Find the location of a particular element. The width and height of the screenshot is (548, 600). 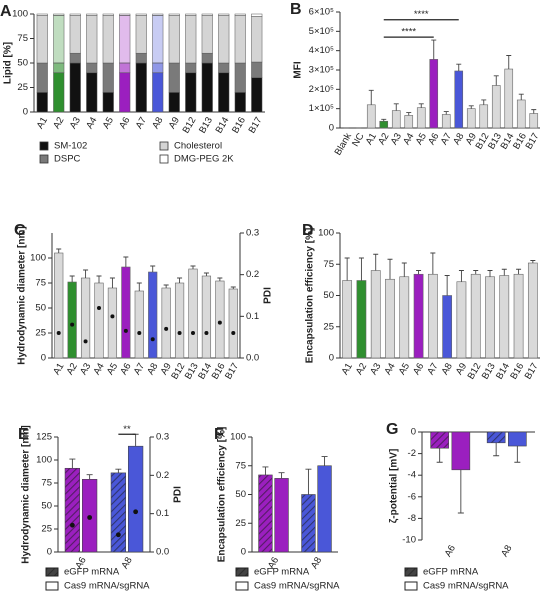

x-tick-label: B13 is located at coordinates (206, 125).